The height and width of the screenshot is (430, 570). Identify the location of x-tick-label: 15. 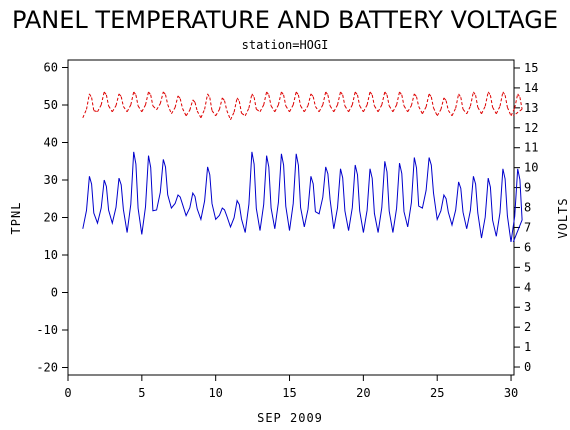
(289, 393).